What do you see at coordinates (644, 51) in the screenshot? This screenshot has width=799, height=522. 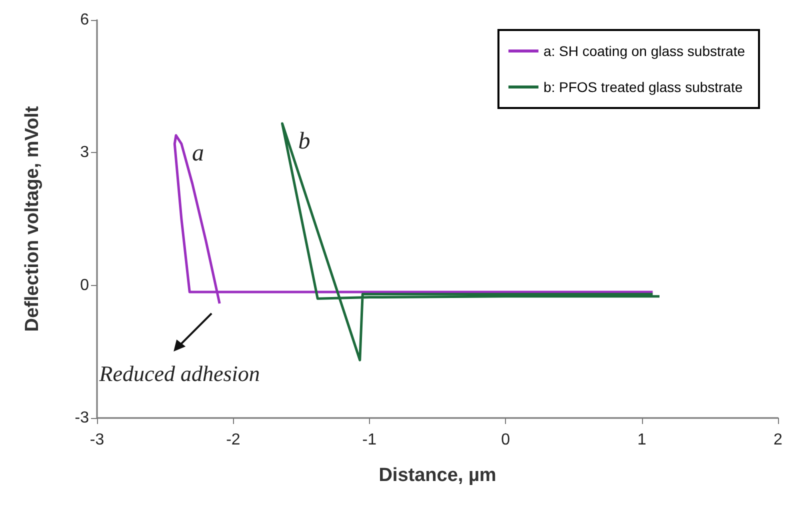 I see `legend-label: a: SH coating on glass substrate` at bounding box center [644, 51].